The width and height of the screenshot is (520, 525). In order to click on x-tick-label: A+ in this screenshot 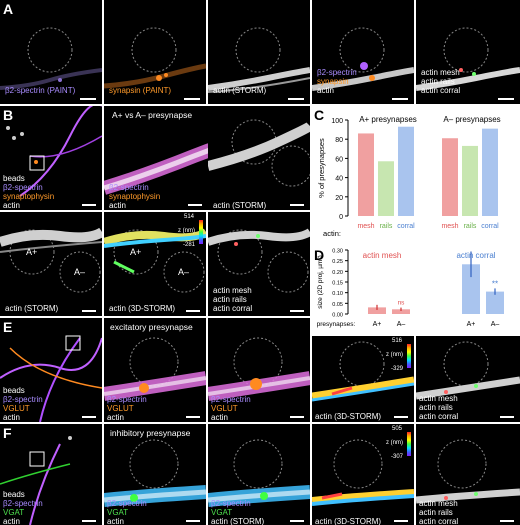, I will do `click(471, 324)`.